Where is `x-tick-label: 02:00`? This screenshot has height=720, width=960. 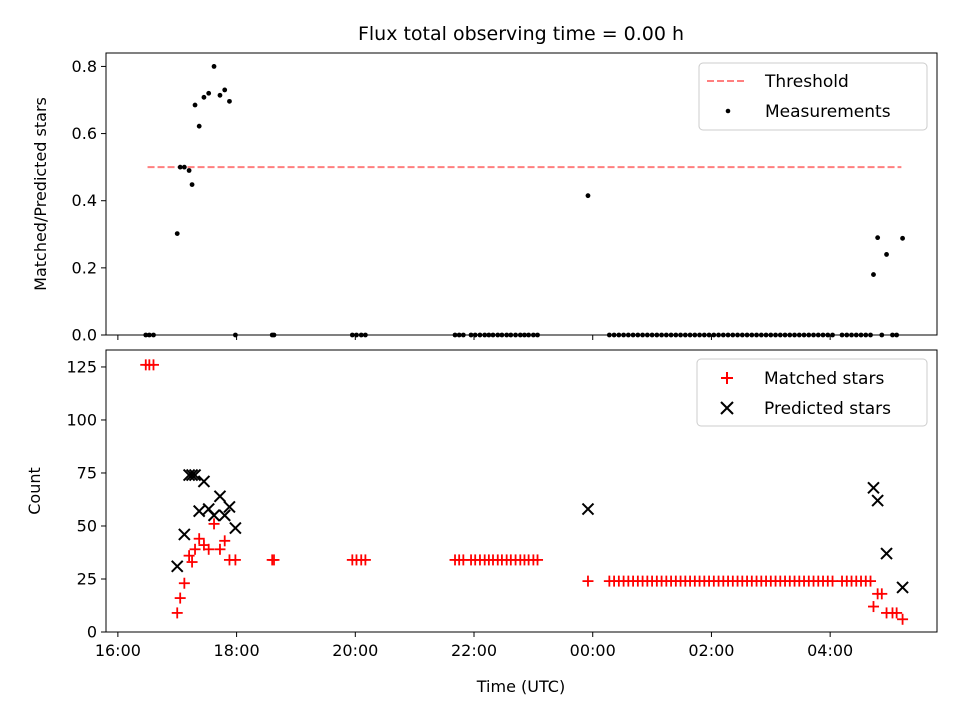
x-tick-label: 02:00 is located at coordinates (711, 650).